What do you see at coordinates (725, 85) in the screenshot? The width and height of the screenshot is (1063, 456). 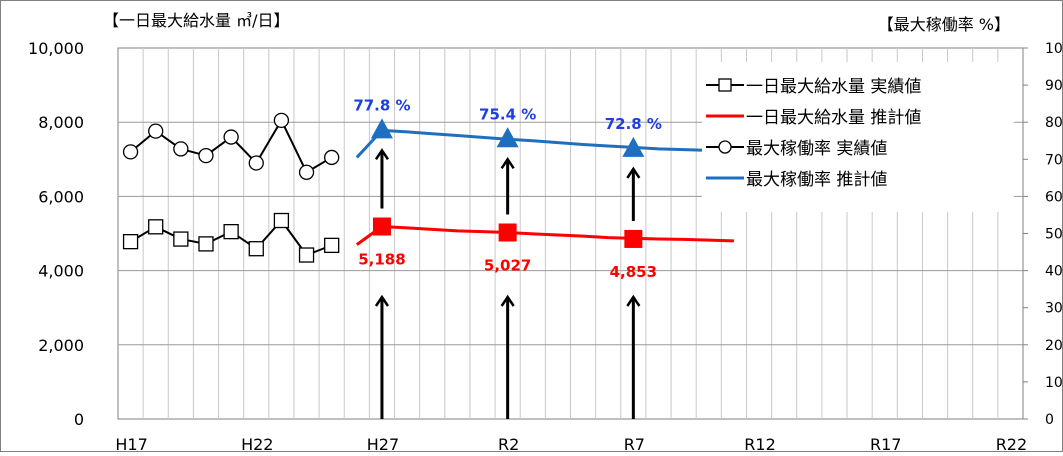 I see `legend-swatch-square` at bounding box center [725, 85].